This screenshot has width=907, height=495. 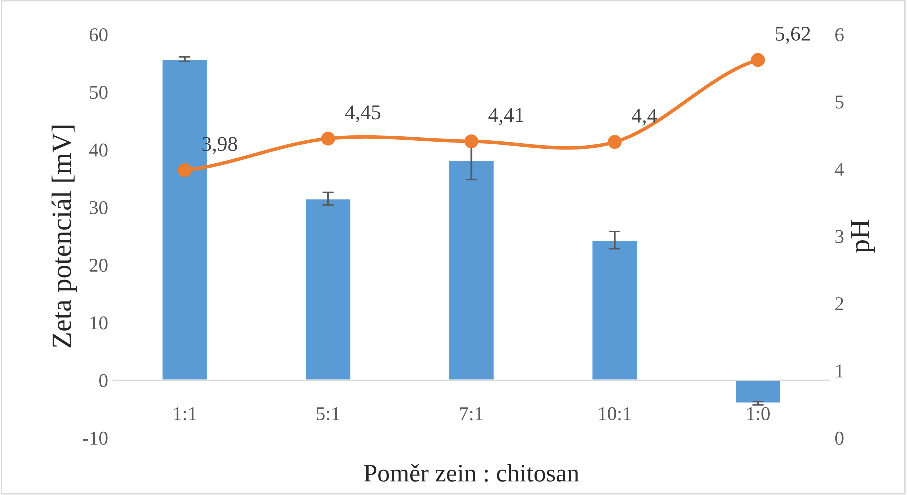 What do you see at coordinates (793, 35) in the screenshot?
I see `data-label: 5,62` at bounding box center [793, 35].